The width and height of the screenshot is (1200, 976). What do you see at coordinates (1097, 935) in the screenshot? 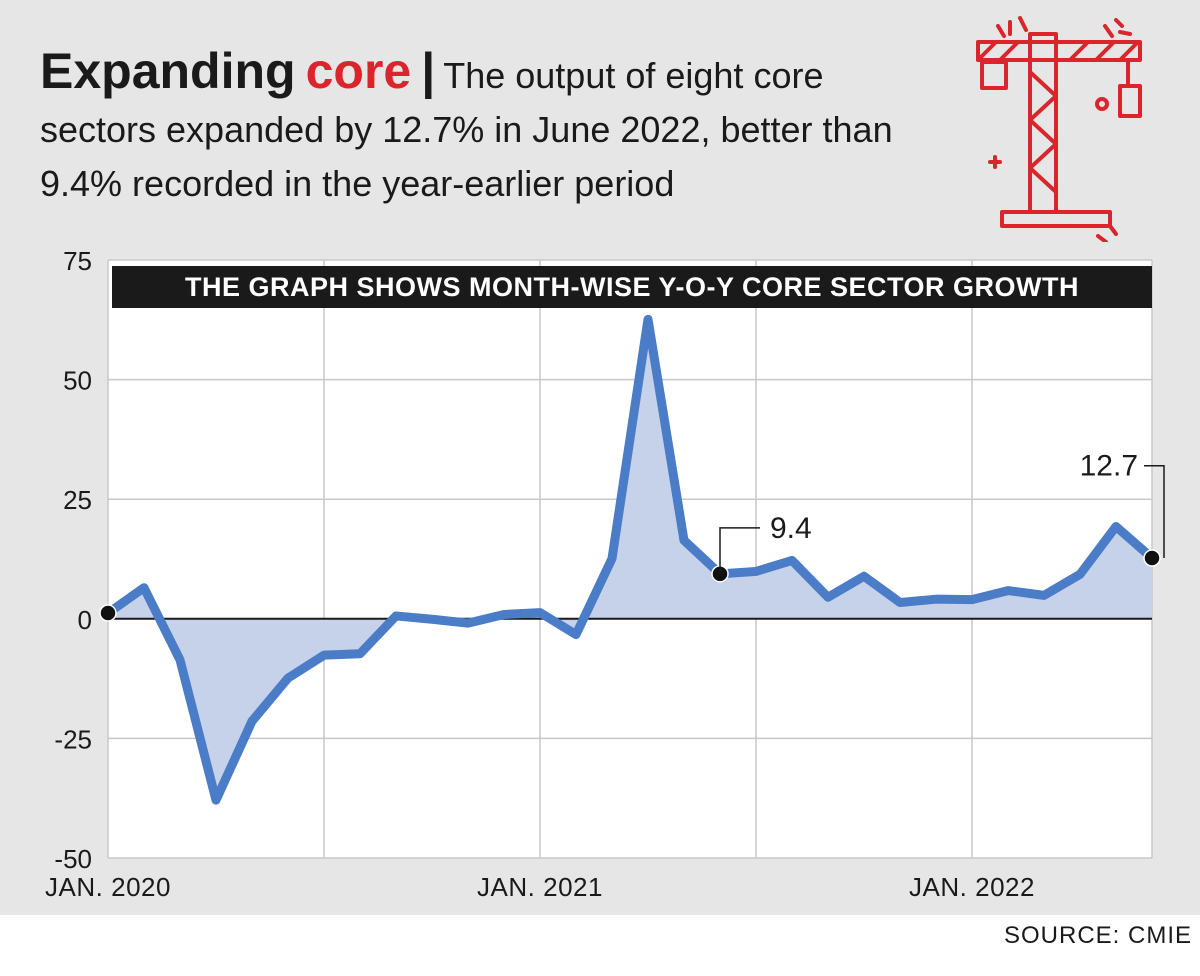
I see `source-label: SOURCE: CMIE` at bounding box center [1097, 935].